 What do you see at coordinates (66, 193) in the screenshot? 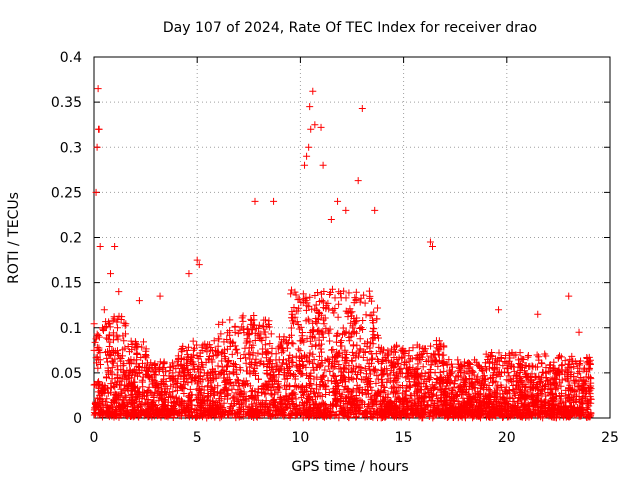
I see `y-tick-label: 0.25` at bounding box center [66, 193].